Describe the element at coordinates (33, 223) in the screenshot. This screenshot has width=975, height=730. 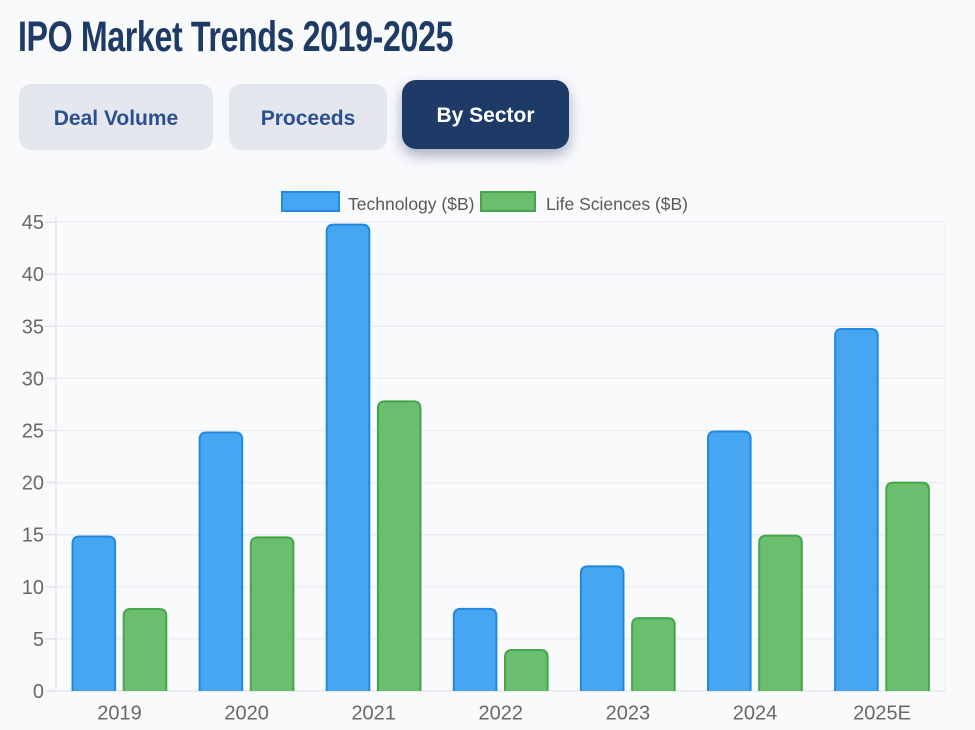
I see `svg-text: 45` at that location.